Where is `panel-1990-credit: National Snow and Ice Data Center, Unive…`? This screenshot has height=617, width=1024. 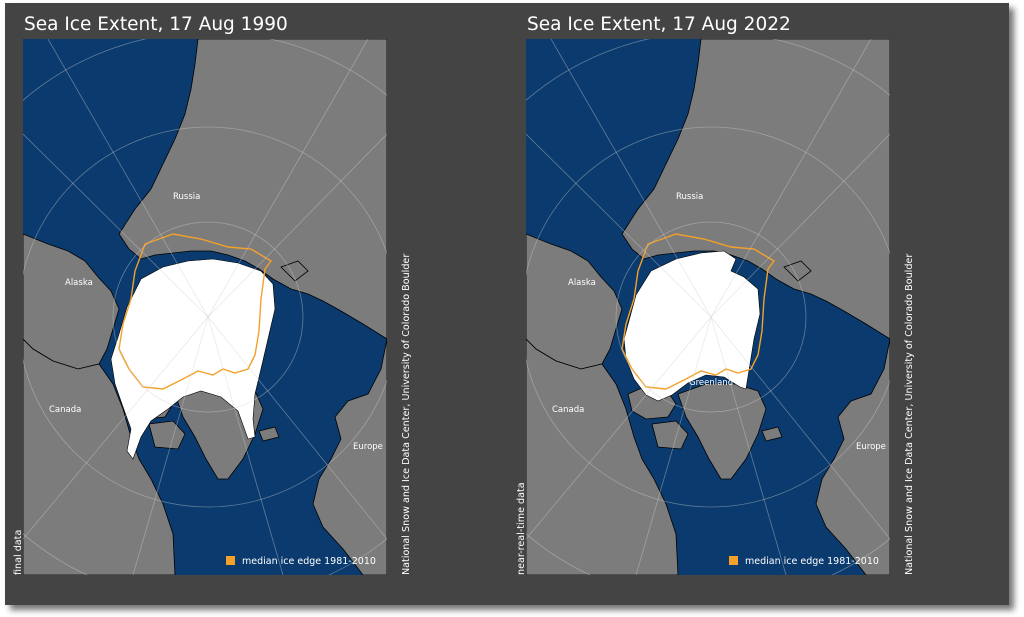 panel-1990-credit: National Snow and Ice Data Center, Unive… is located at coordinates (406, 414).